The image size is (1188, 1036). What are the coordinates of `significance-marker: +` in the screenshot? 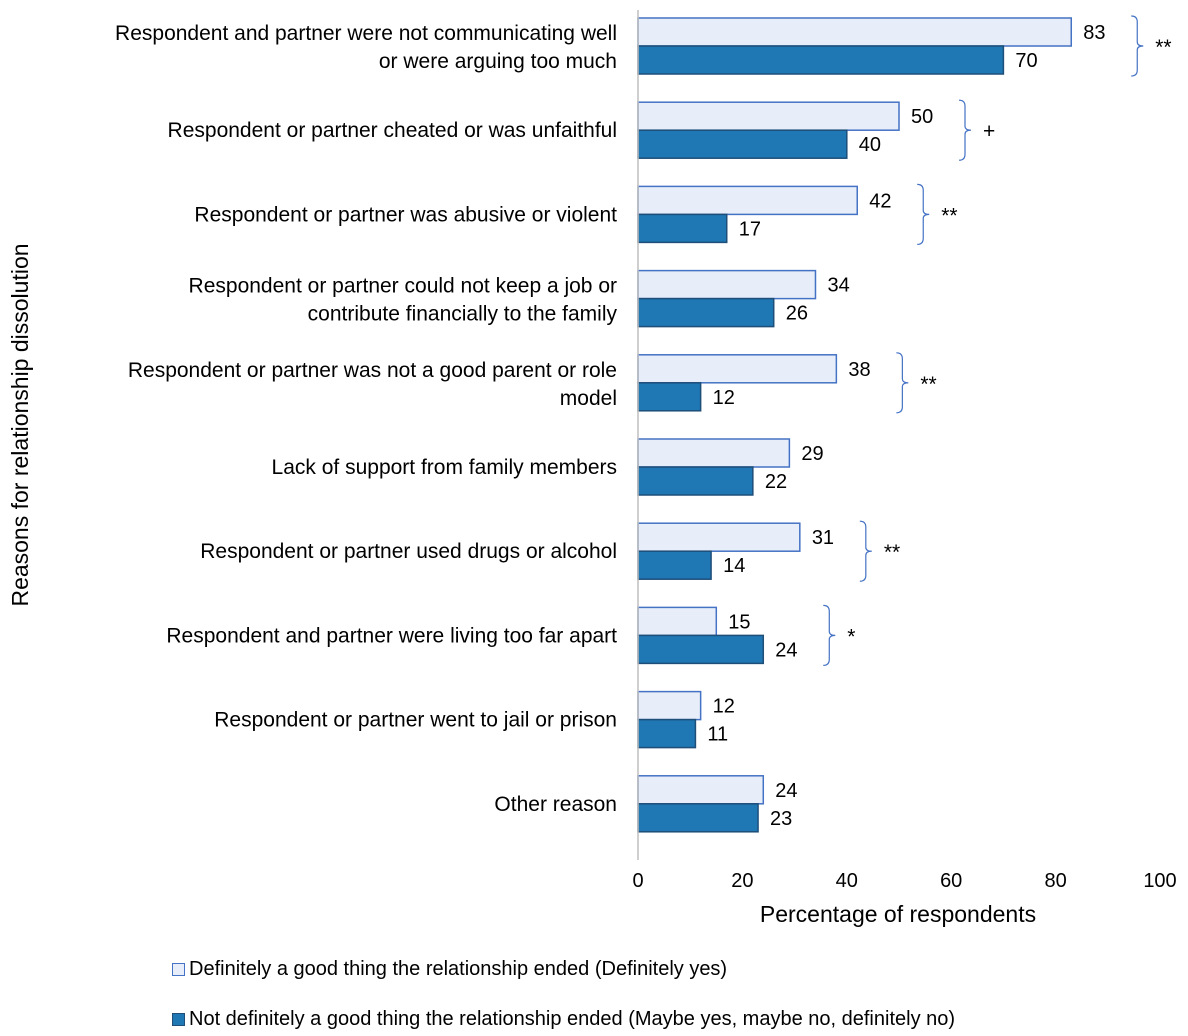 It's located at (989, 131).